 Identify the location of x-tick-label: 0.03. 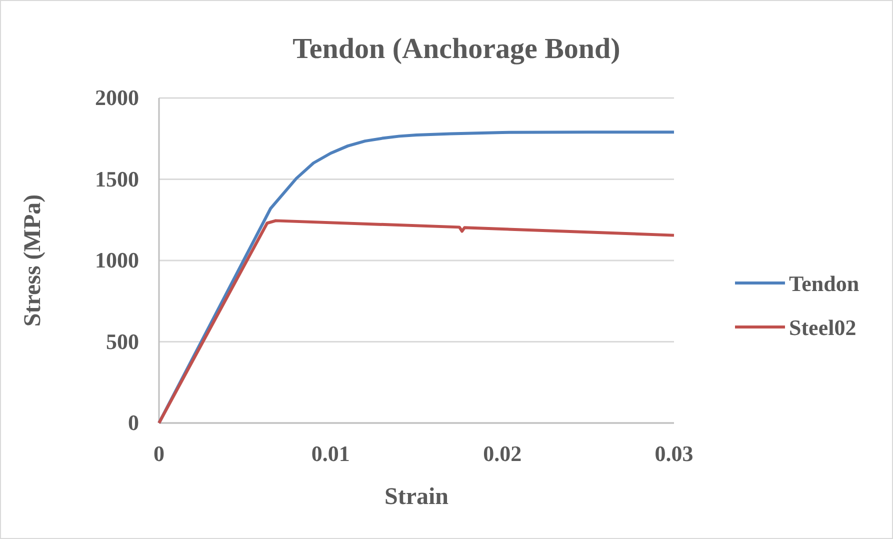
(674, 453).